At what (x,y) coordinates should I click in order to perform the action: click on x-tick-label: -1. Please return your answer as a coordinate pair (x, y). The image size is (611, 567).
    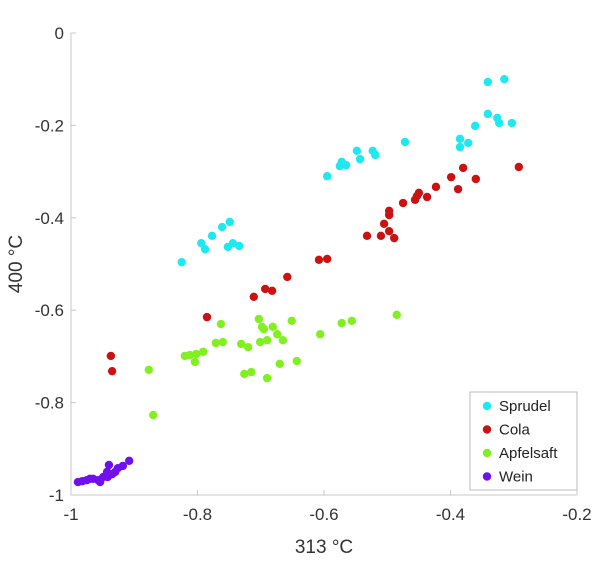
    Looking at the image, I should click on (70, 514).